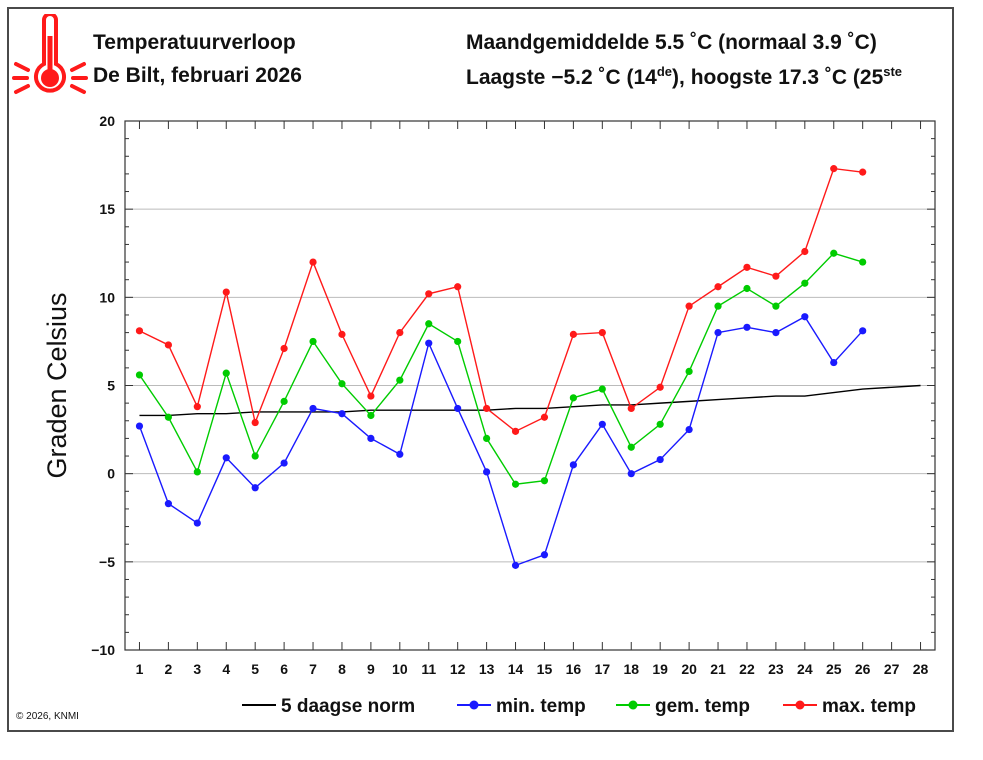 The image size is (983, 760). Describe the element at coordinates (111, 474) in the screenshot. I see `y-tick-label: 0` at that location.